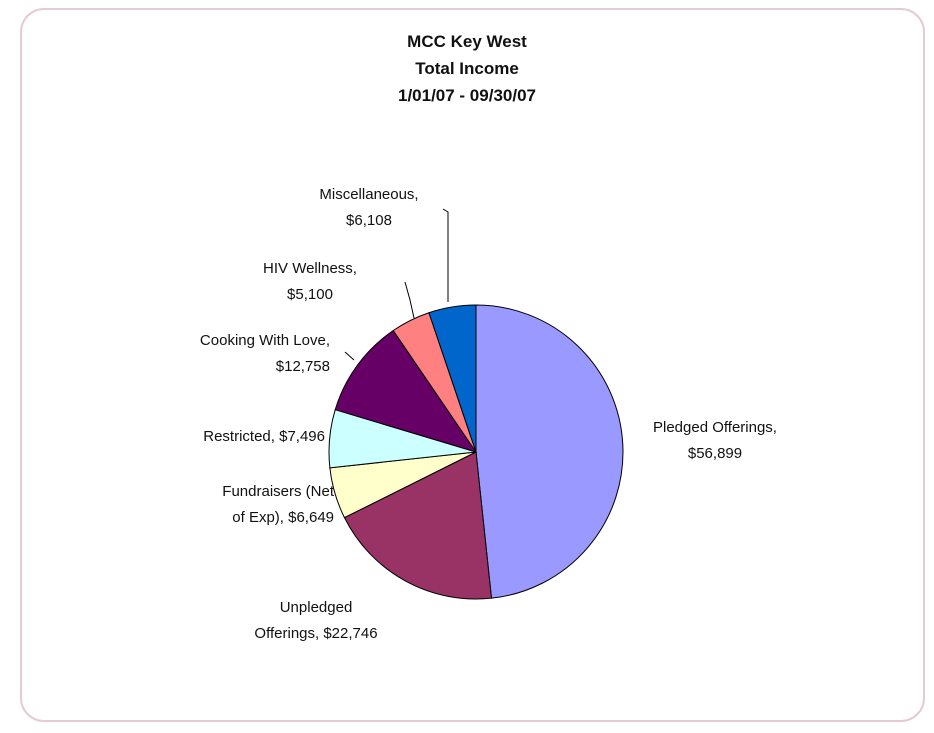 This screenshot has height=733, width=934. Describe the element at coordinates (445, 255) in the screenshot. I see `leader-line-miscellaneous` at that location.